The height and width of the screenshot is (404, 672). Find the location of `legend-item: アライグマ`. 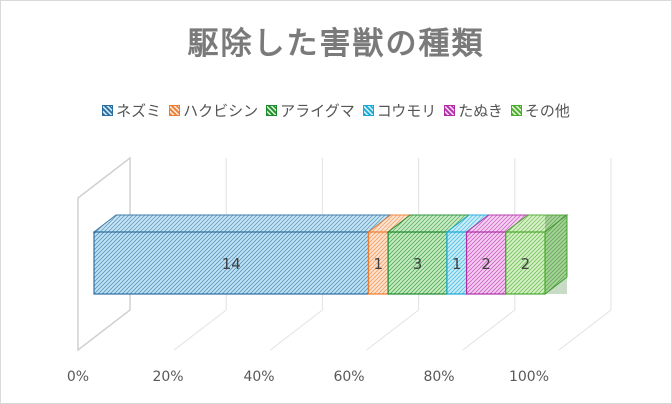

legend-item: アライグマ is located at coordinates (310, 110).